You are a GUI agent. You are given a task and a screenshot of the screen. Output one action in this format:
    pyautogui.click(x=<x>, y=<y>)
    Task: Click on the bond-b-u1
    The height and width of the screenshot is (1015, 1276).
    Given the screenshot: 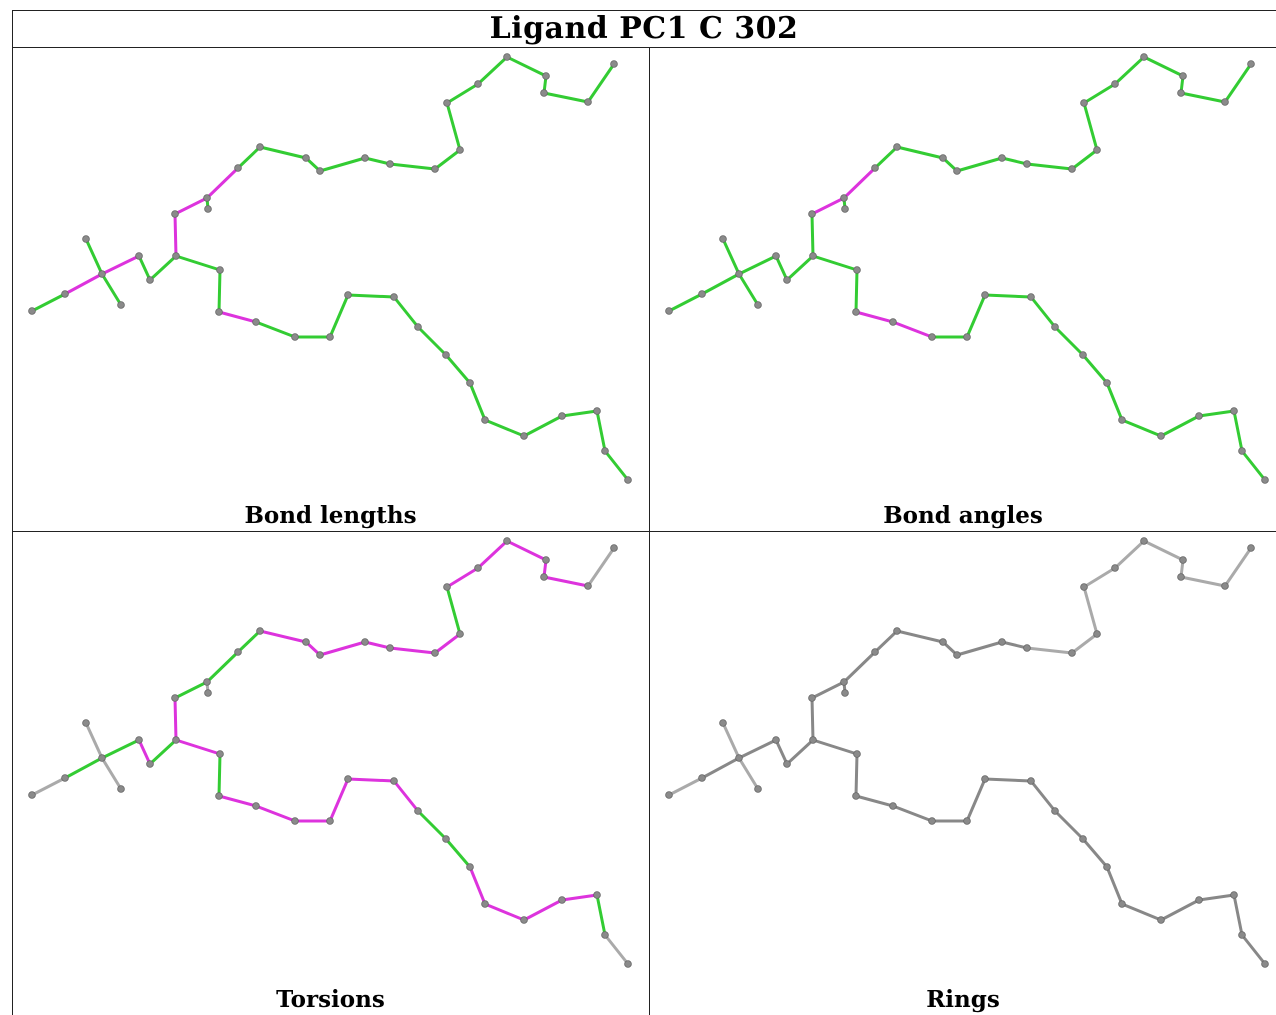 What is the action you would take?
    pyautogui.click(x=731, y=740)
    